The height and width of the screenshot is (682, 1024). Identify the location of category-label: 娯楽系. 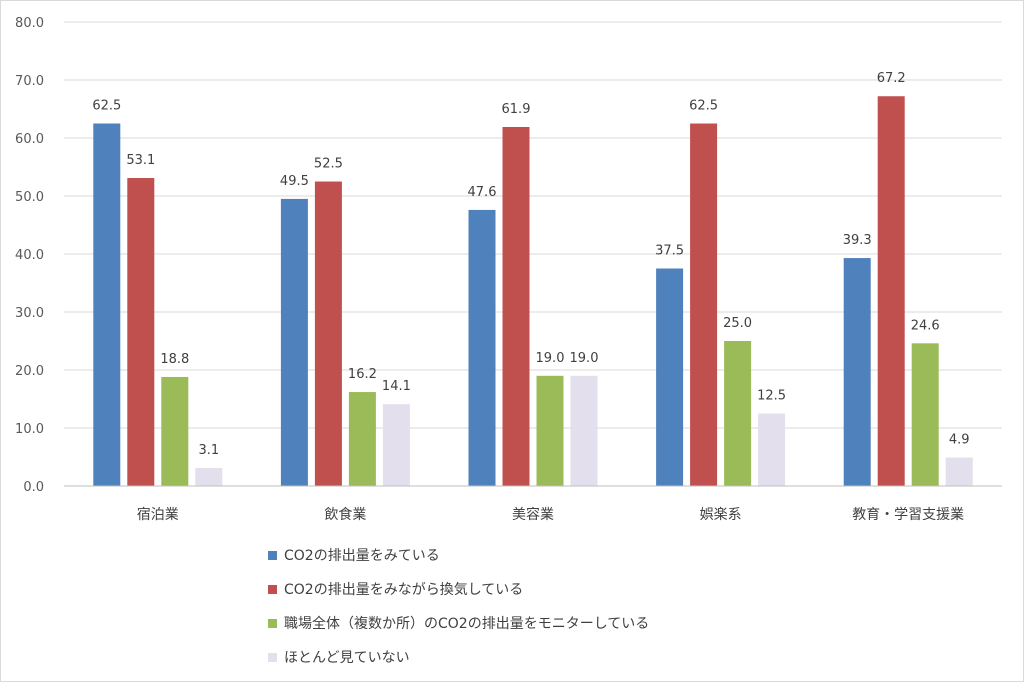
(721, 515).